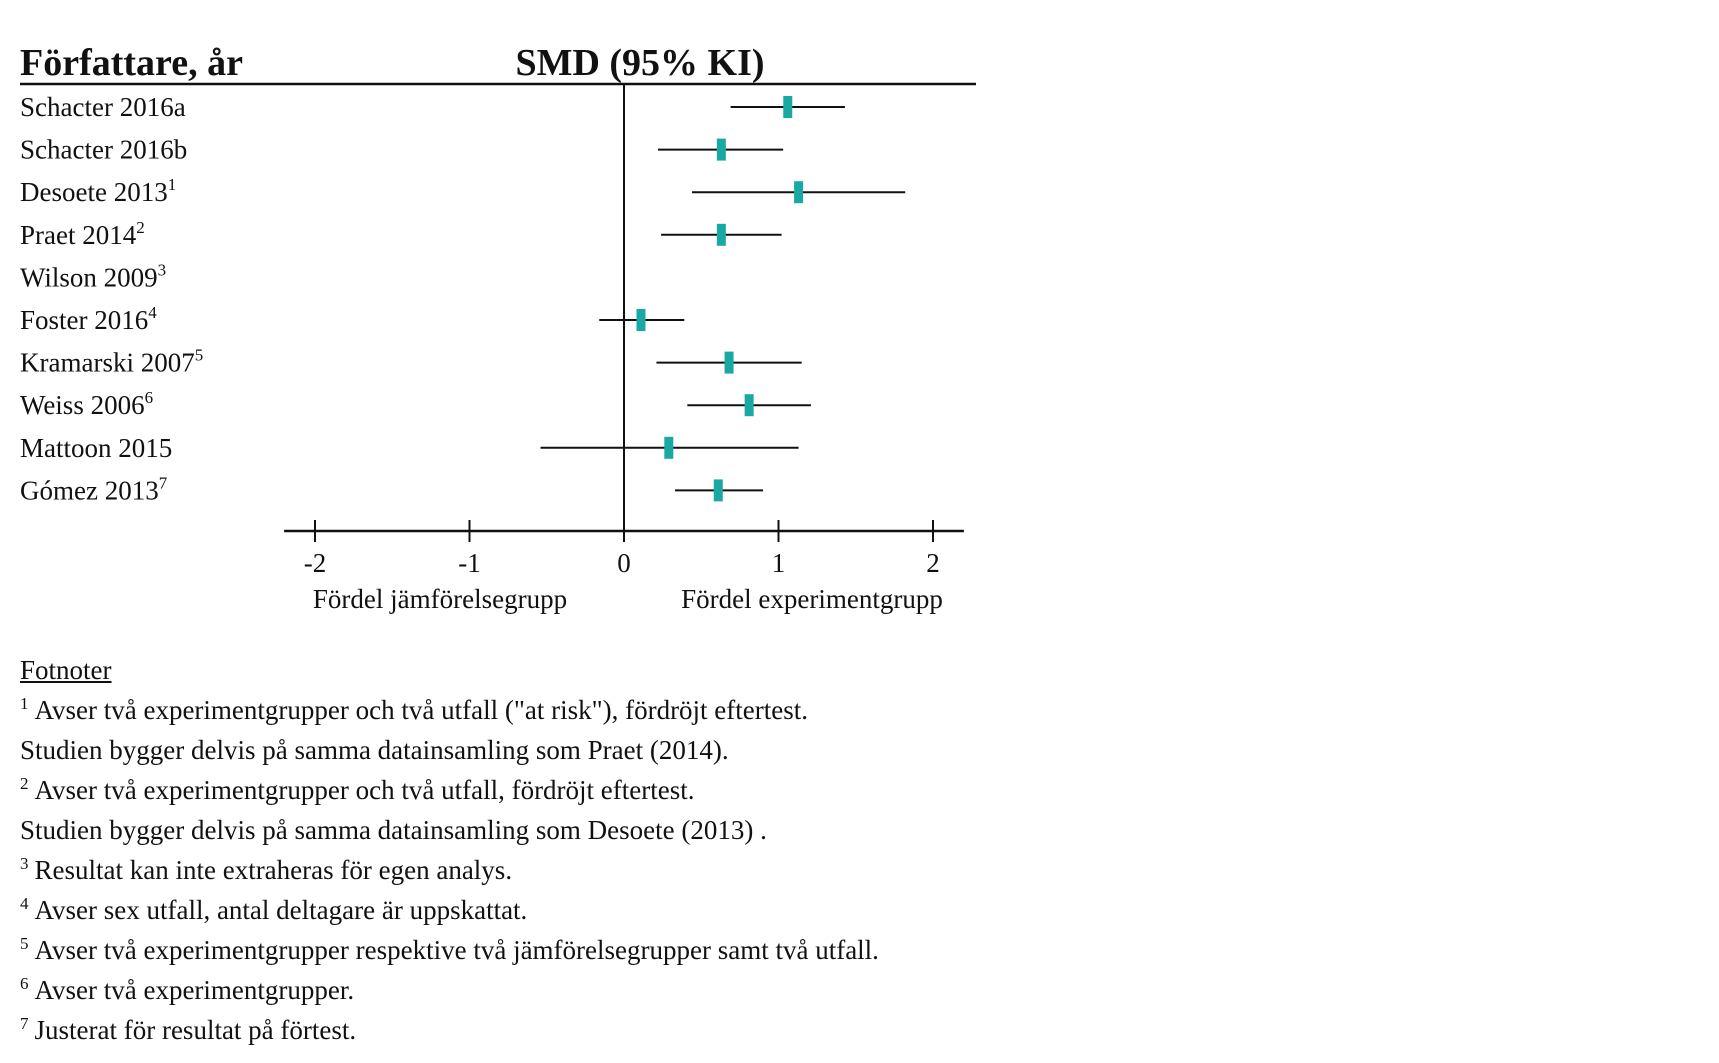 The width and height of the screenshot is (1719, 1063). I want to click on x-tick-label: -2, so click(315, 563).